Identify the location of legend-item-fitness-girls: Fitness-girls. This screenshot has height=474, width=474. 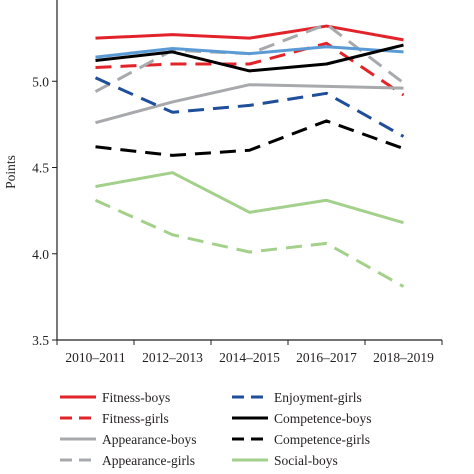
(114, 418).